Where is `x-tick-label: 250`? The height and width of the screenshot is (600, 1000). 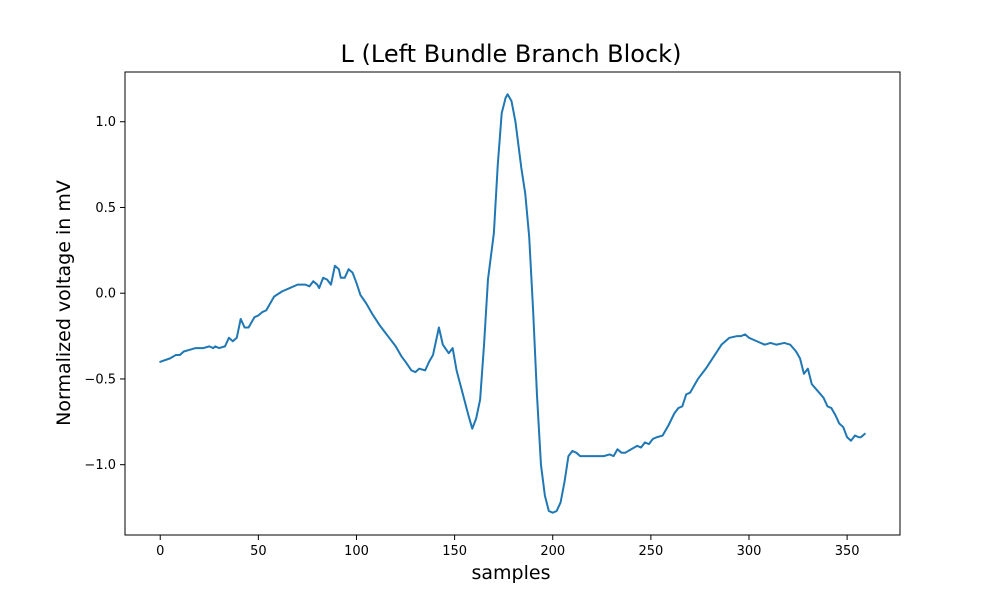
x-tick-label: 250 is located at coordinates (650, 551).